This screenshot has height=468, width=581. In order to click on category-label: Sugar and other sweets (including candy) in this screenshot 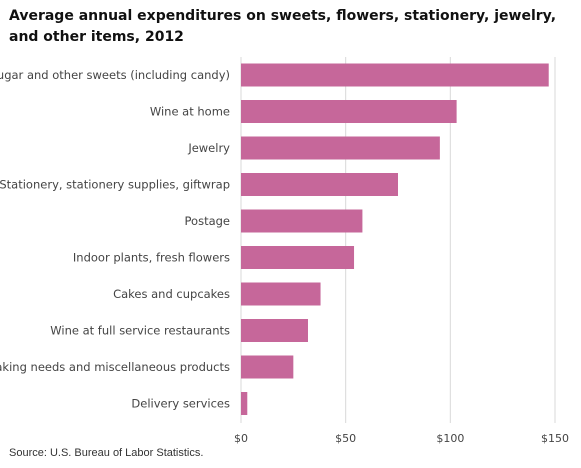, I will do `click(115, 75)`.